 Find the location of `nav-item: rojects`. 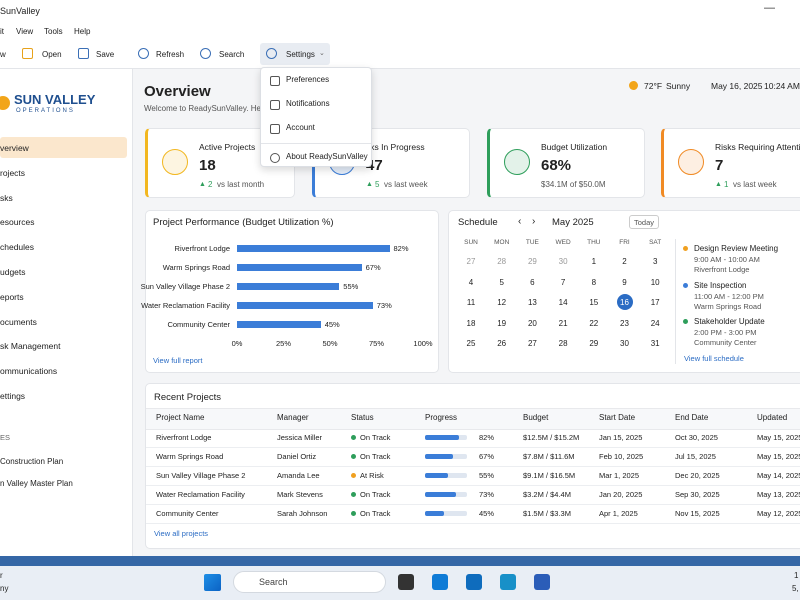

nav-item: rojects is located at coordinates (13, 172).